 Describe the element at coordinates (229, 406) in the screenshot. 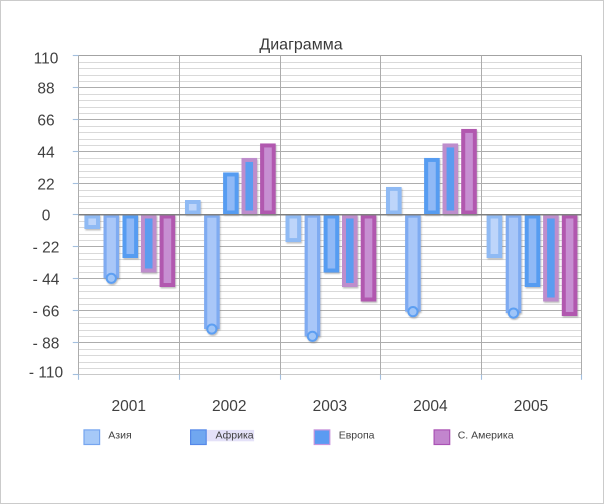

I see `svg-text: 2002` at that location.